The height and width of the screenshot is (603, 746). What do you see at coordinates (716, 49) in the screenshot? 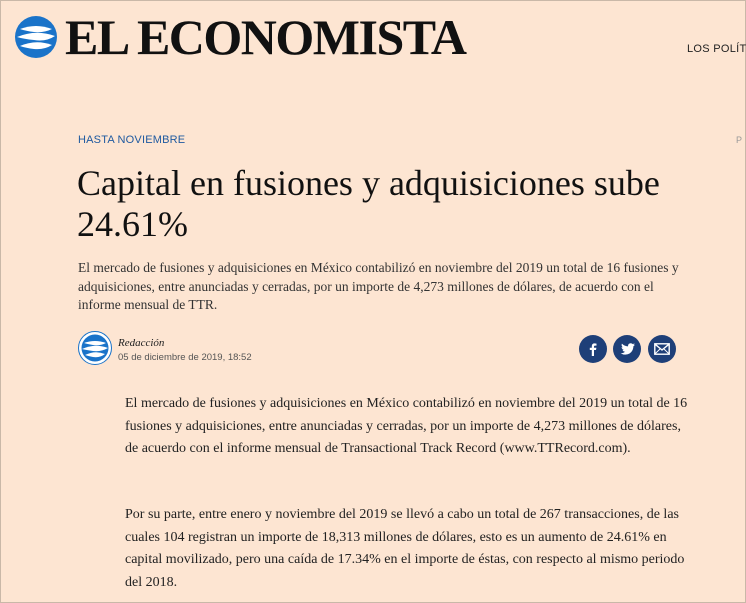
I see `nav-link-politicos: LOS POLÍTIC` at bounding box center [716, 49].